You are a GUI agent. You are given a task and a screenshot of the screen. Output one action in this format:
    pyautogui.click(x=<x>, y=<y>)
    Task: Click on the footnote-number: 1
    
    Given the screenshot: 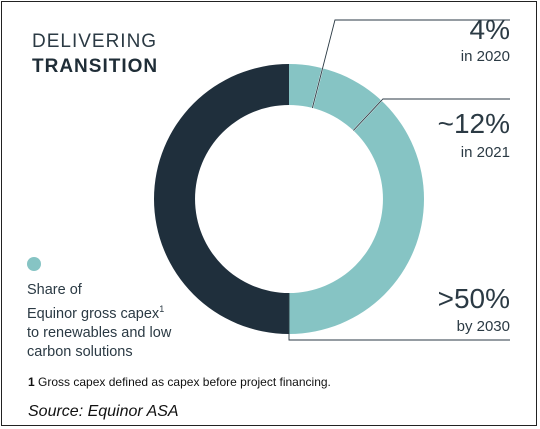 What is the action you would take?
    pyautogui.click(x=31, y=382)
    